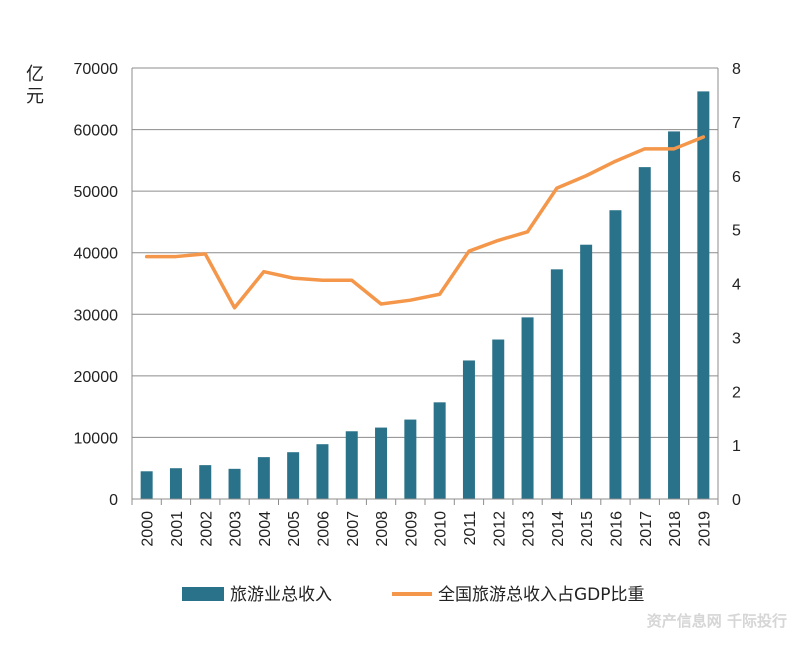 This screenshot has width=799, height=648. Describe the element at coordinates (177, 529) in the screenshot. I see `x-tick-label: 2001` at that location.